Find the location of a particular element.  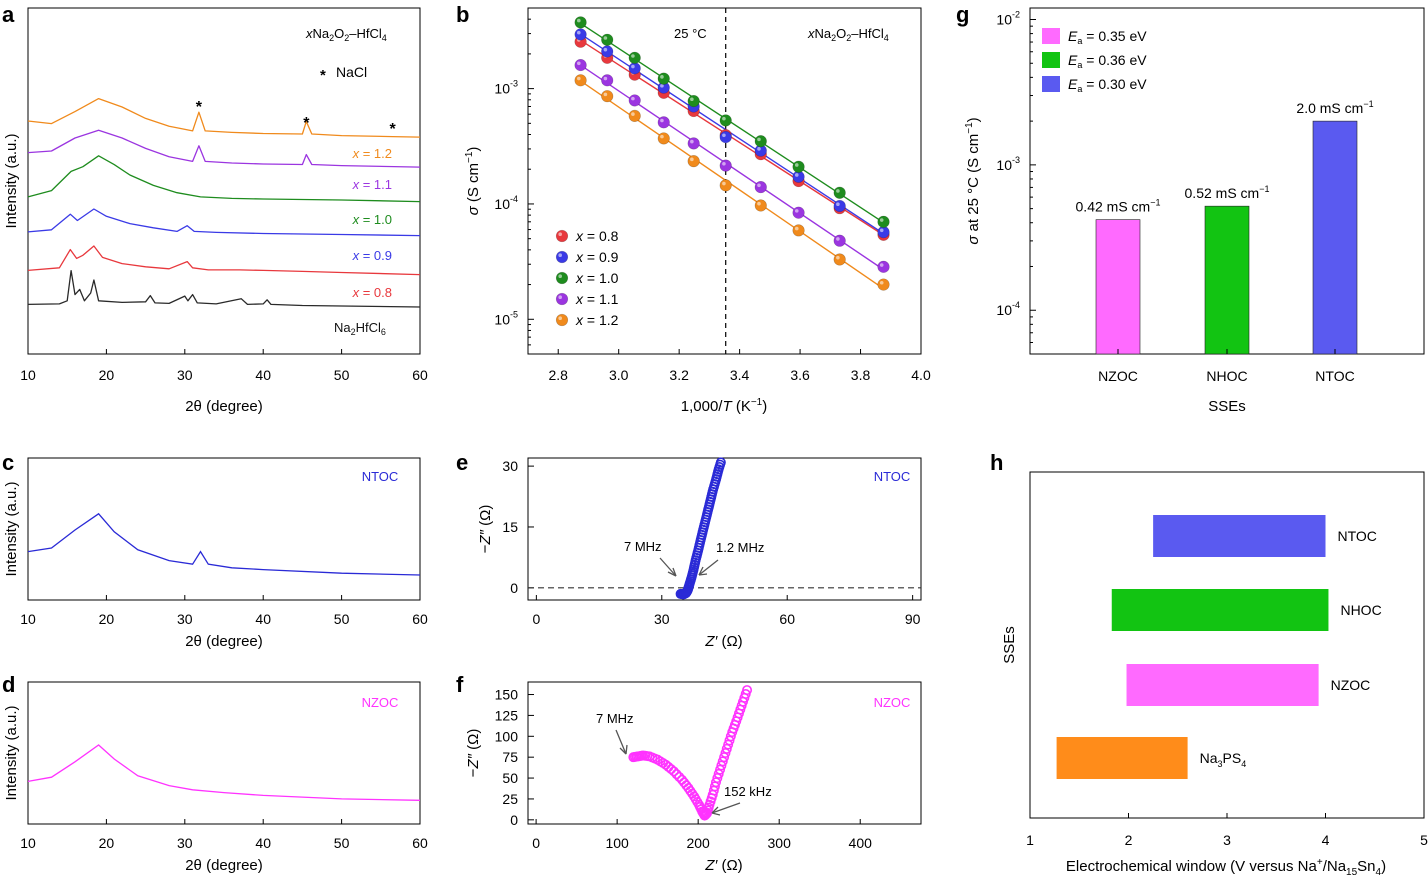

panel-g-xtick-label: NZOC is located at coordinates (1118, 376).